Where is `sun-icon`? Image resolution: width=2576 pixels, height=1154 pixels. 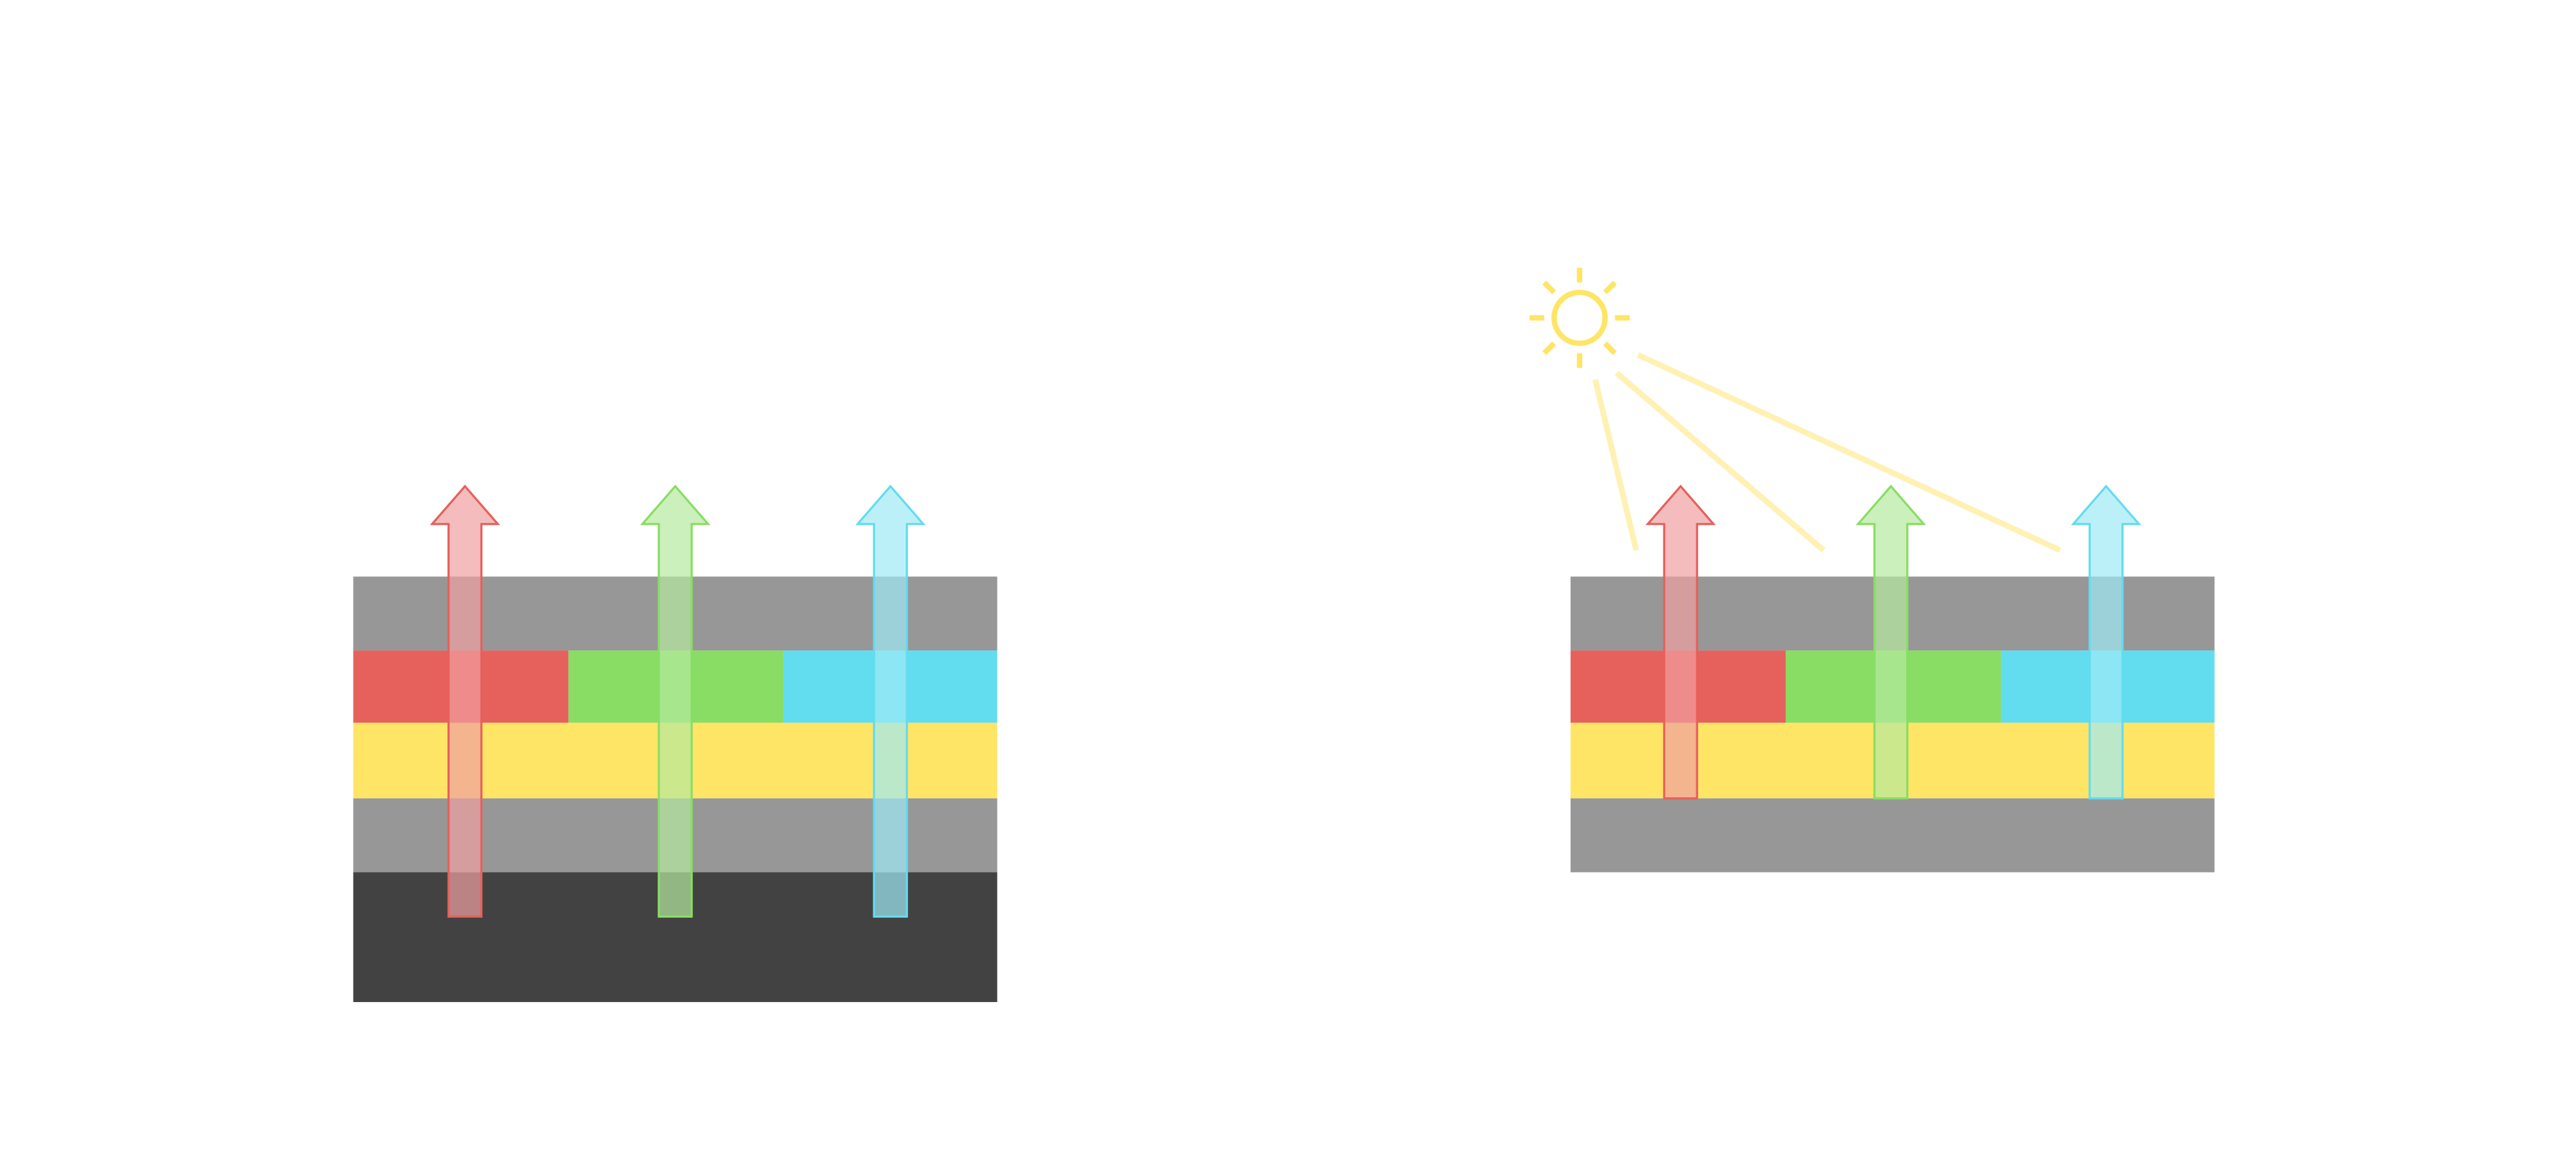 sun-icon is located at coordinates (1579, 317).